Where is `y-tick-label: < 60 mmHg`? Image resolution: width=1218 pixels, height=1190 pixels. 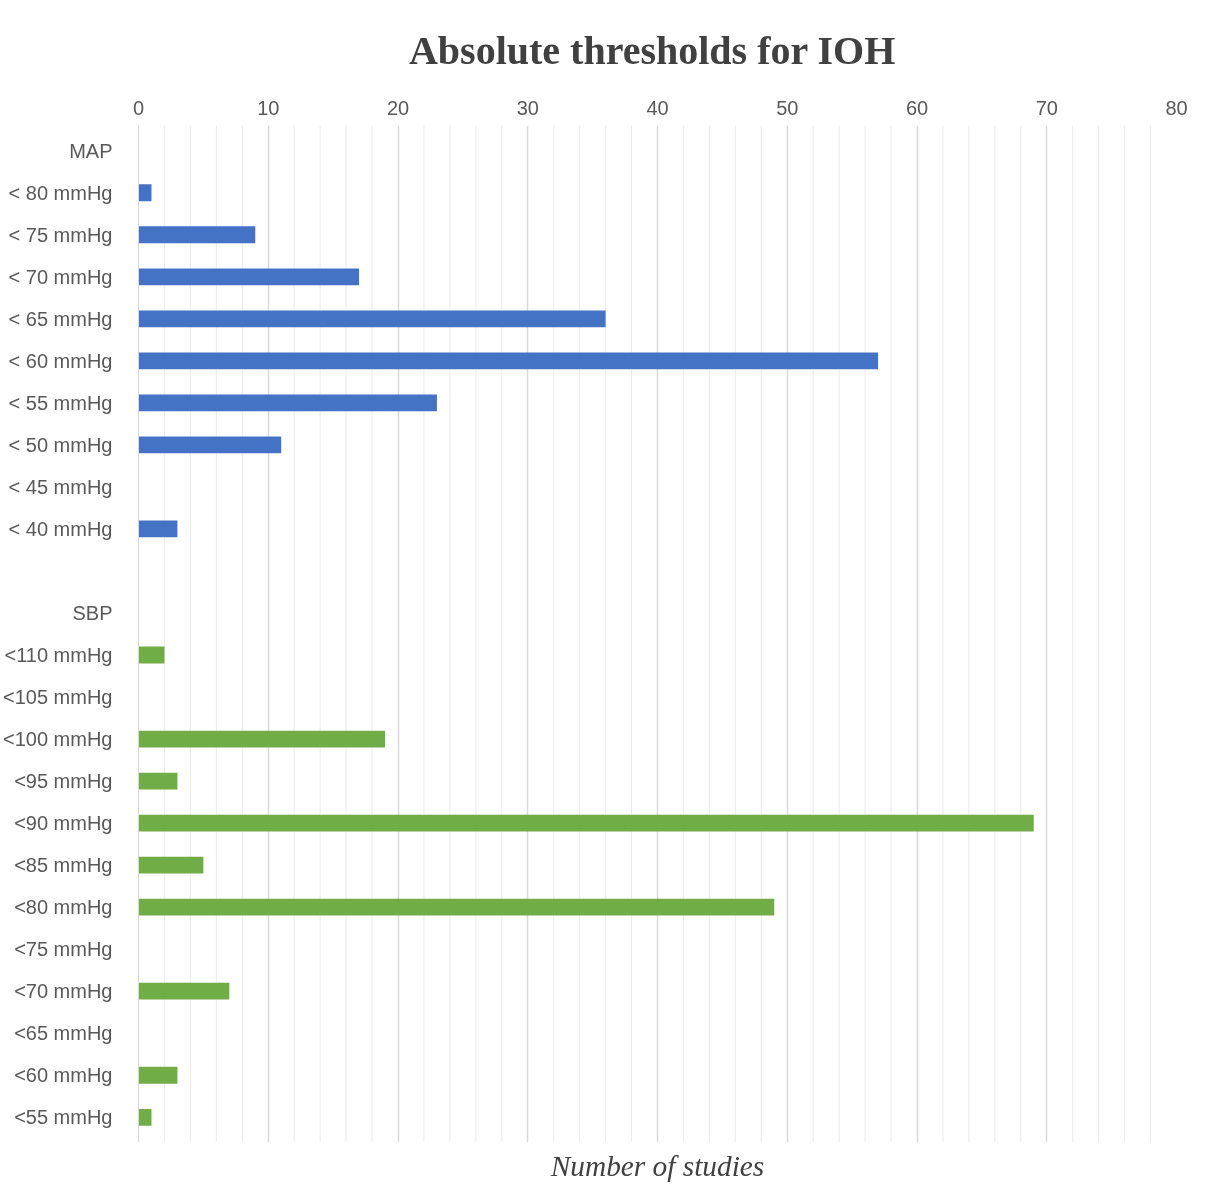
y-tick-label: < 60 mmHg is located at coordinates (60, 360).